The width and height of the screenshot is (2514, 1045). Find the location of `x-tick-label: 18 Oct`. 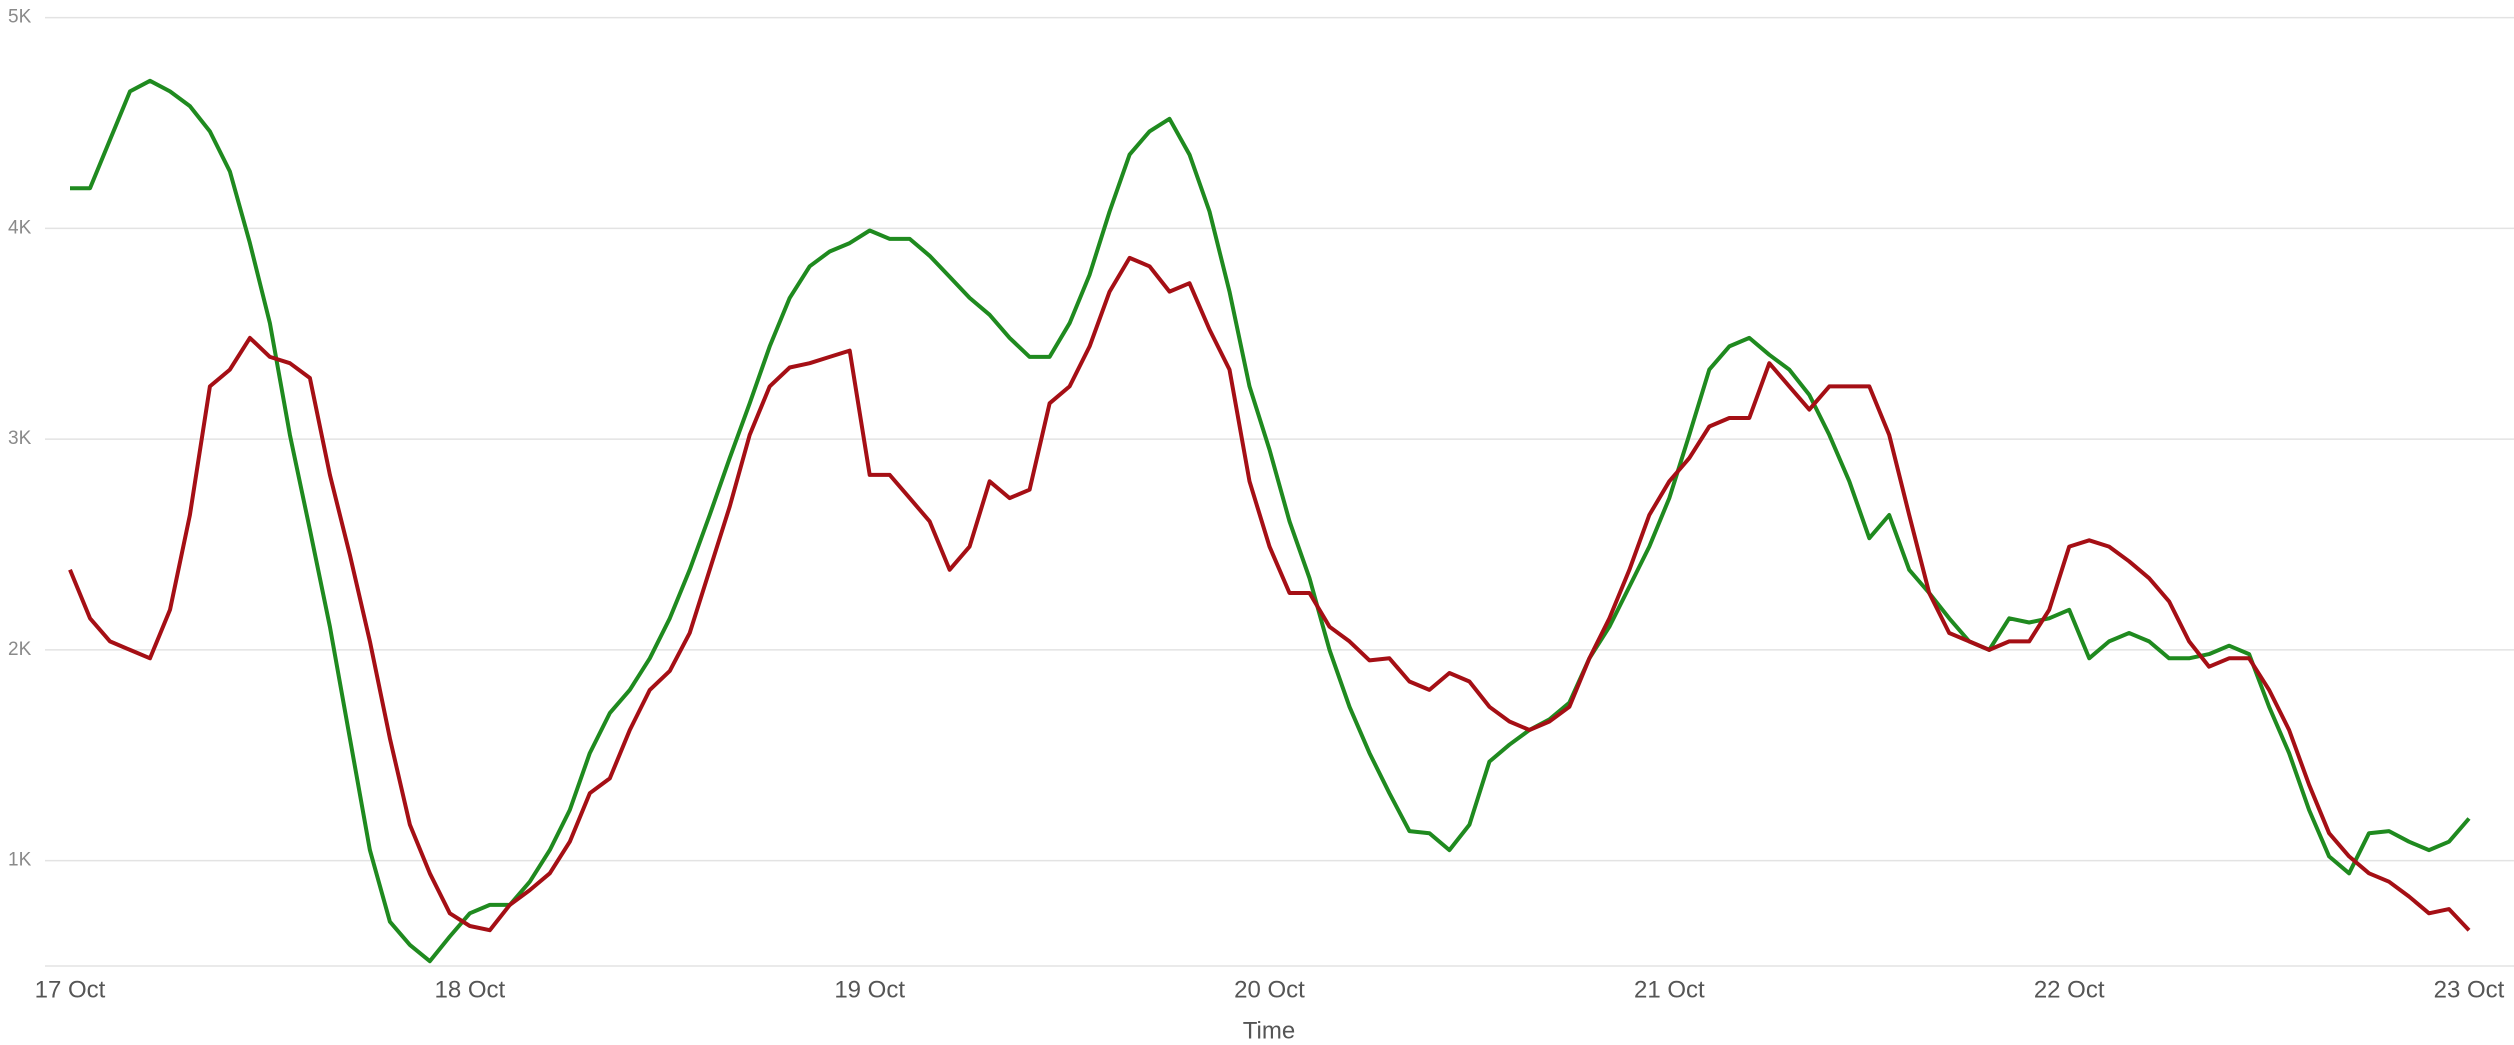

x-tick-label: 18 Oct is located at coordinates (469, 989).